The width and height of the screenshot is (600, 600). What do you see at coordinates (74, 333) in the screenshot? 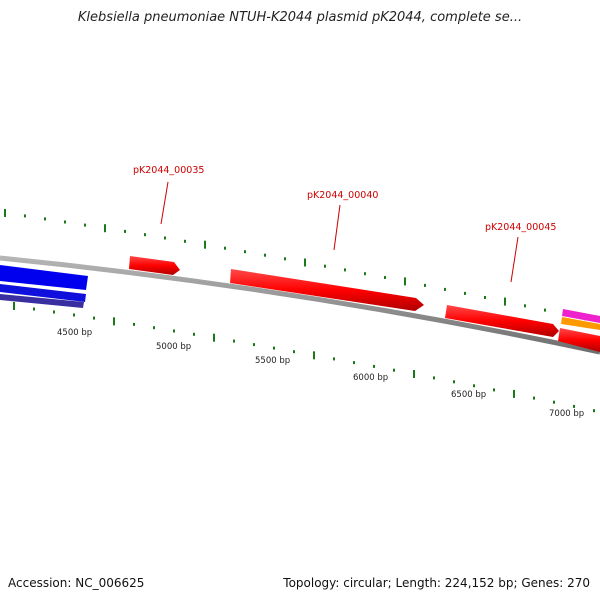
I see `bp-label-4500: 4500 bp` at bounding box center [74, 333].